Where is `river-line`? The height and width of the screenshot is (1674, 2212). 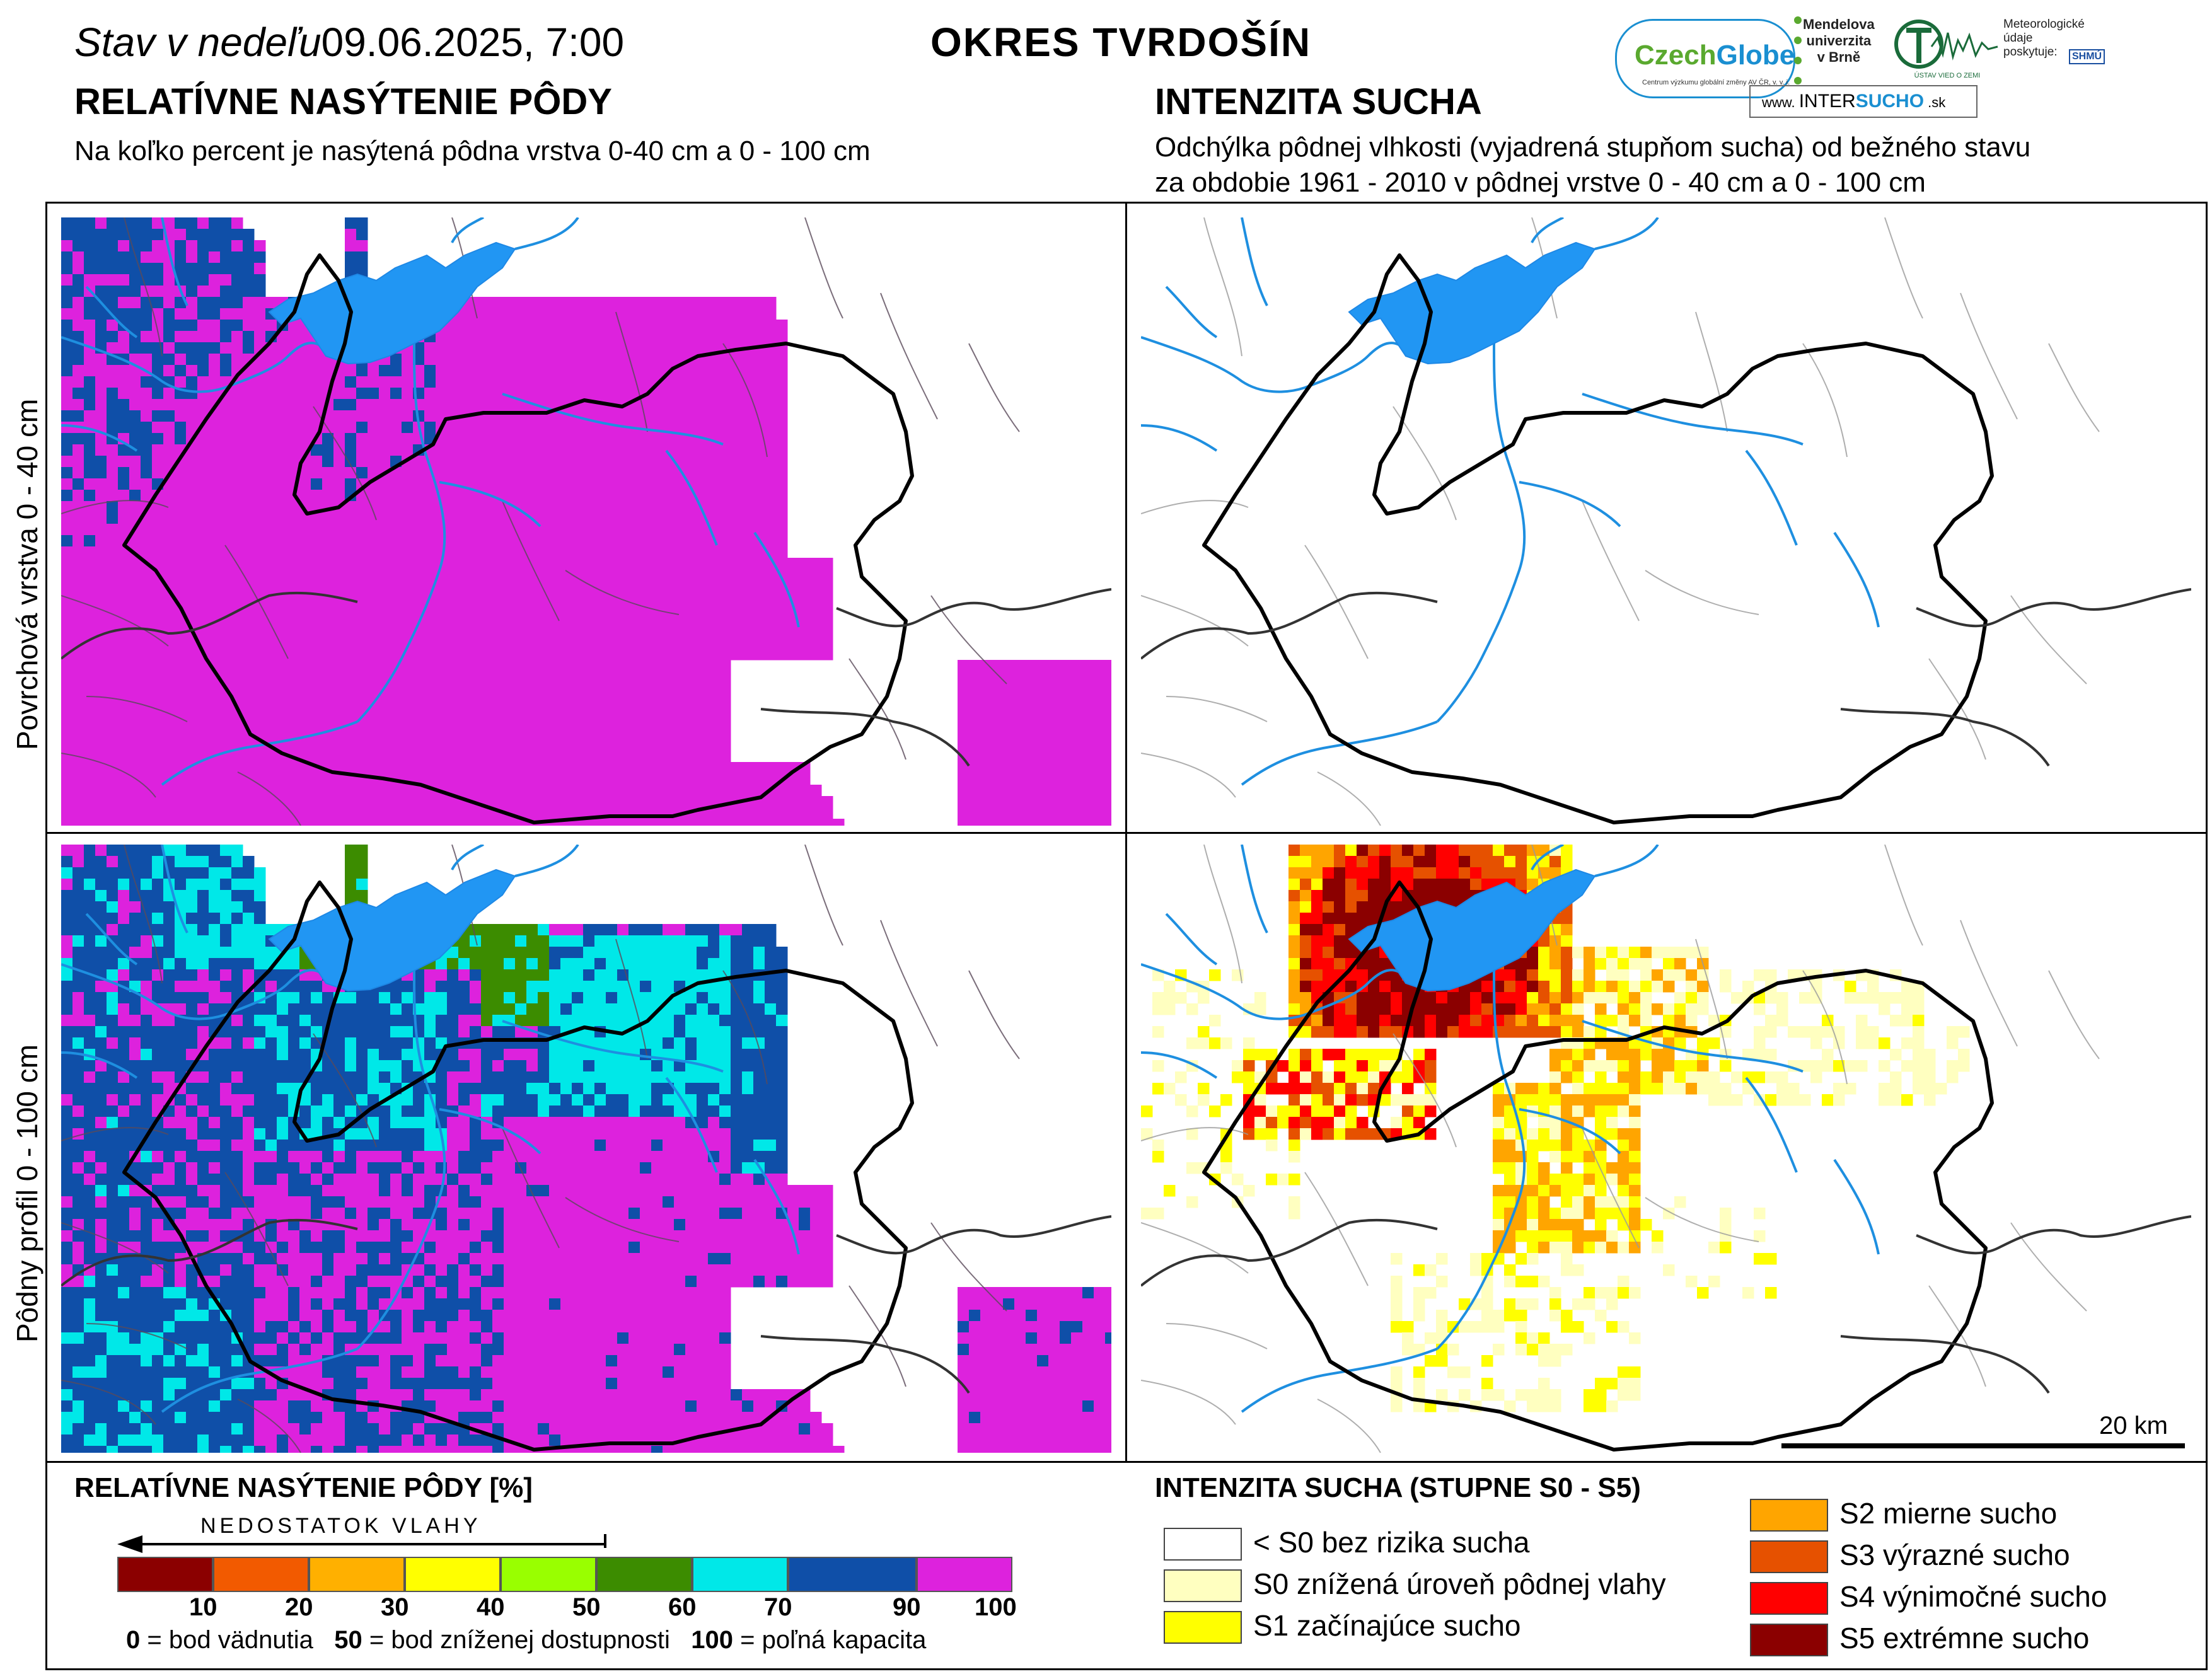
river-line is located at coordinates (1856, 579).